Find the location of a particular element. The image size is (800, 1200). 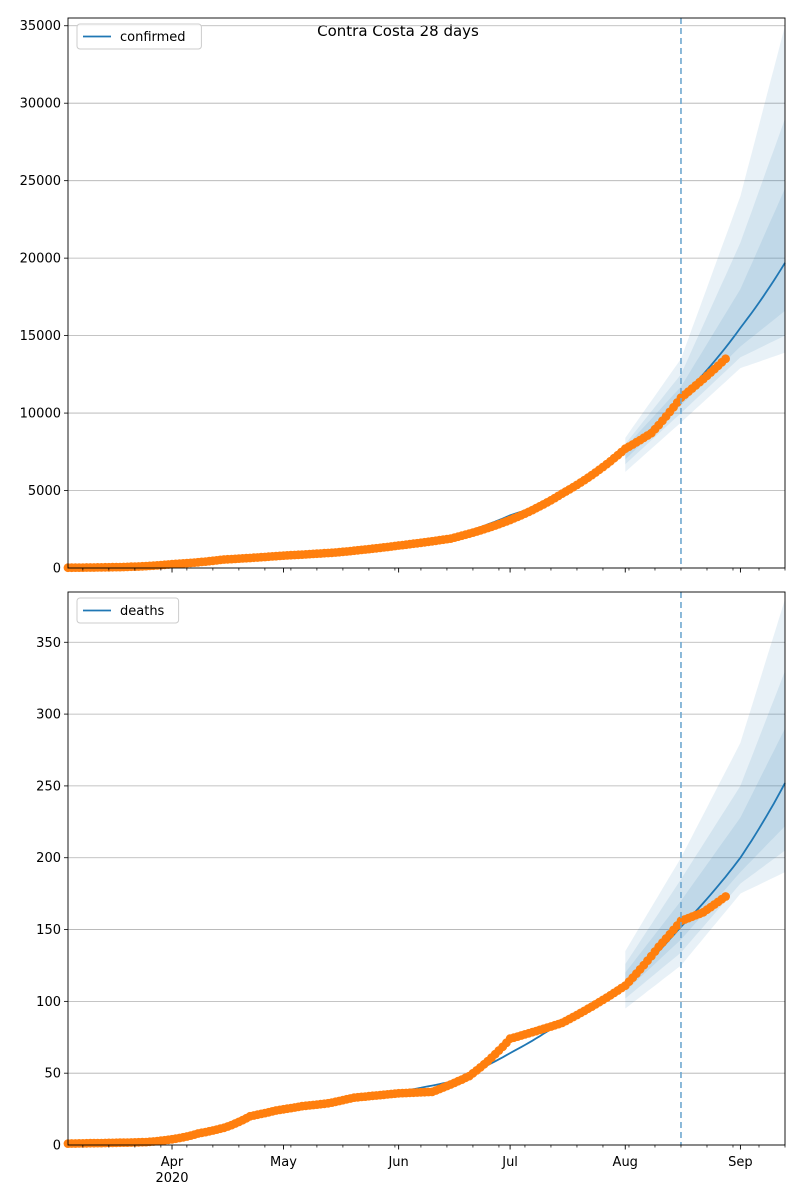

x-tick-label: Apr is located at coordinates (172, 1162).